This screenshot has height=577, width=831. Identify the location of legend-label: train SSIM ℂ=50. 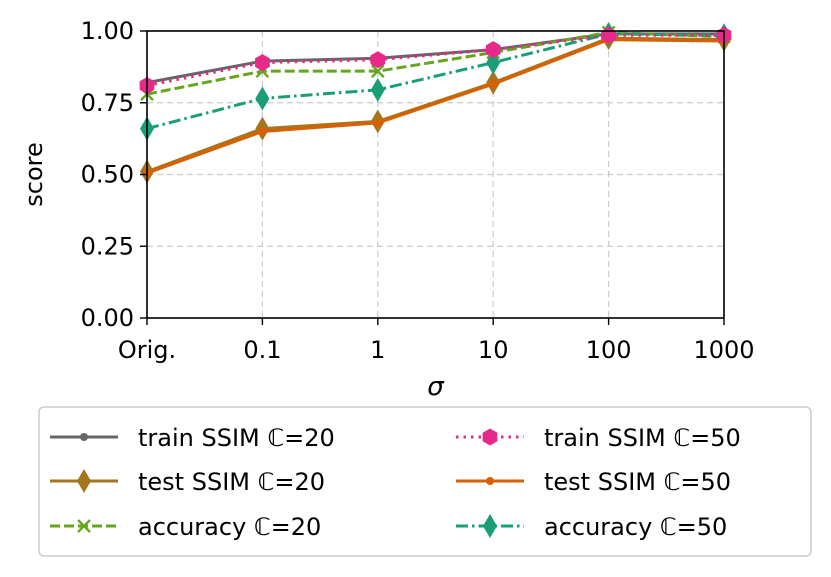
(642, 438).